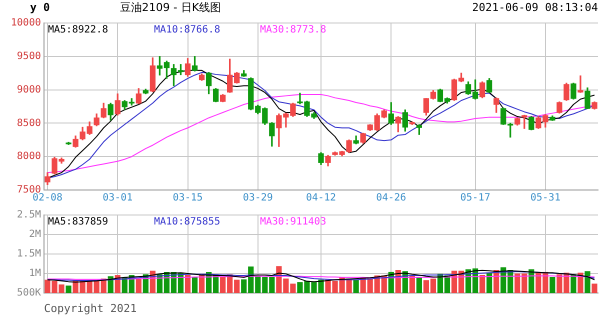  I want to click on candlestick, so click(581, 84).